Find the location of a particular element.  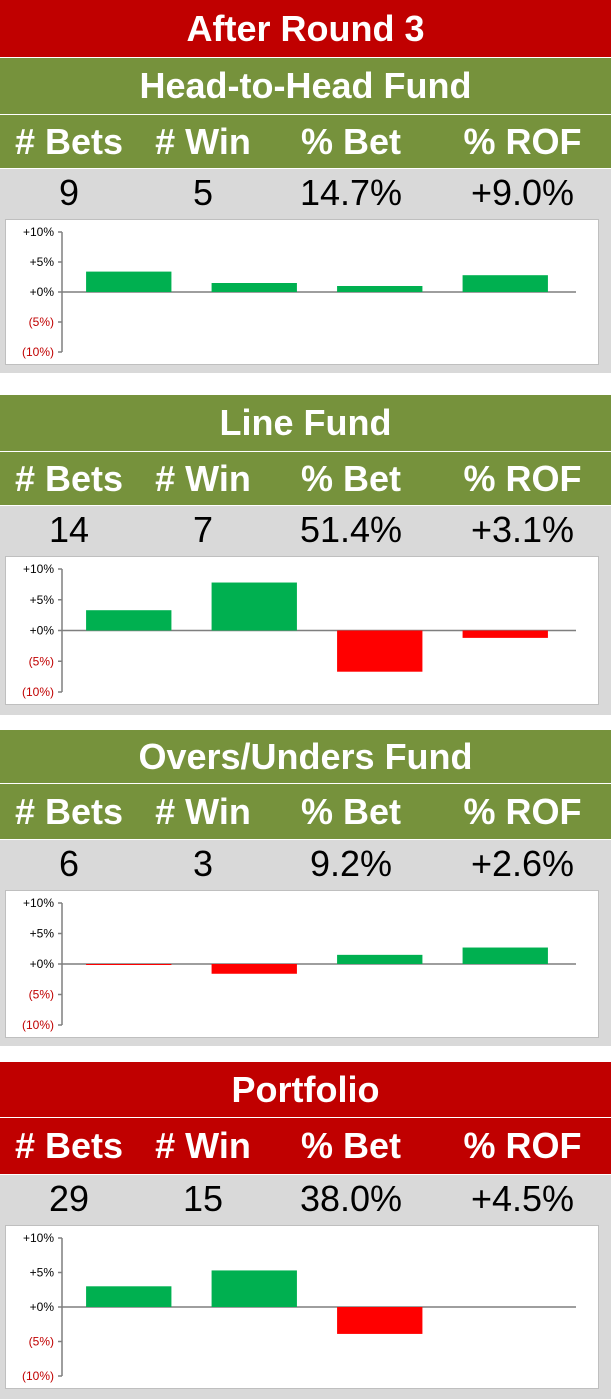

fund-title-head-to-head: Head-to-Head Fund is located at coordinates (305, 86).